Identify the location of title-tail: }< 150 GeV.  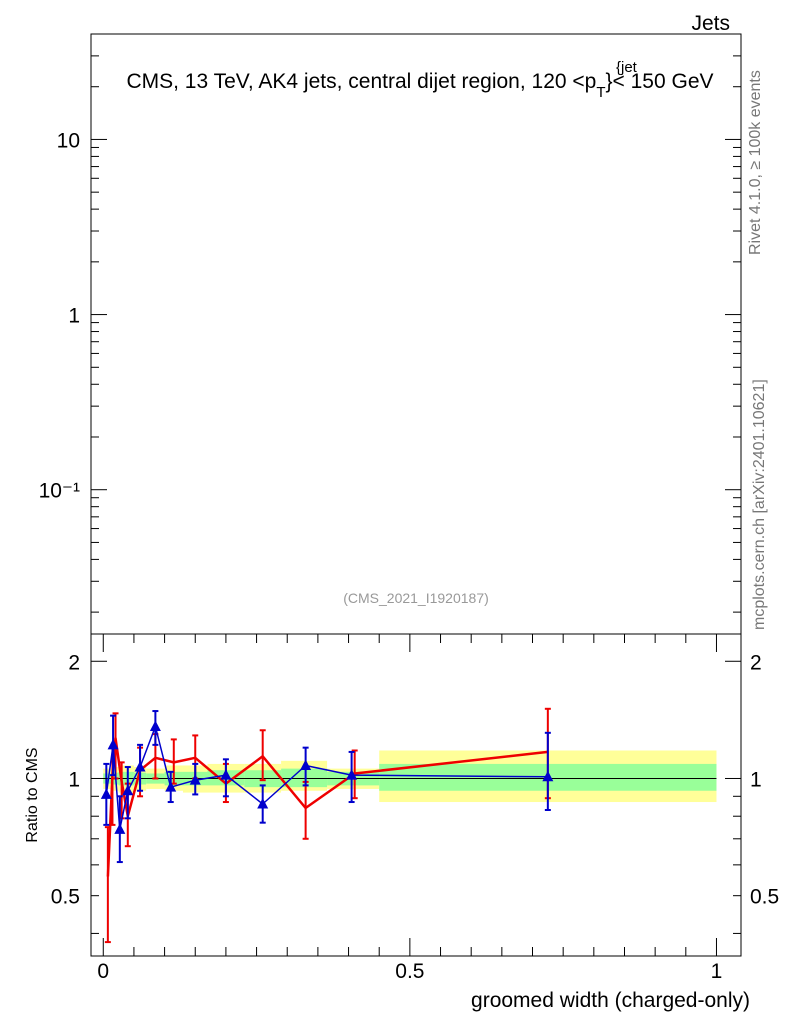
(660, 81).